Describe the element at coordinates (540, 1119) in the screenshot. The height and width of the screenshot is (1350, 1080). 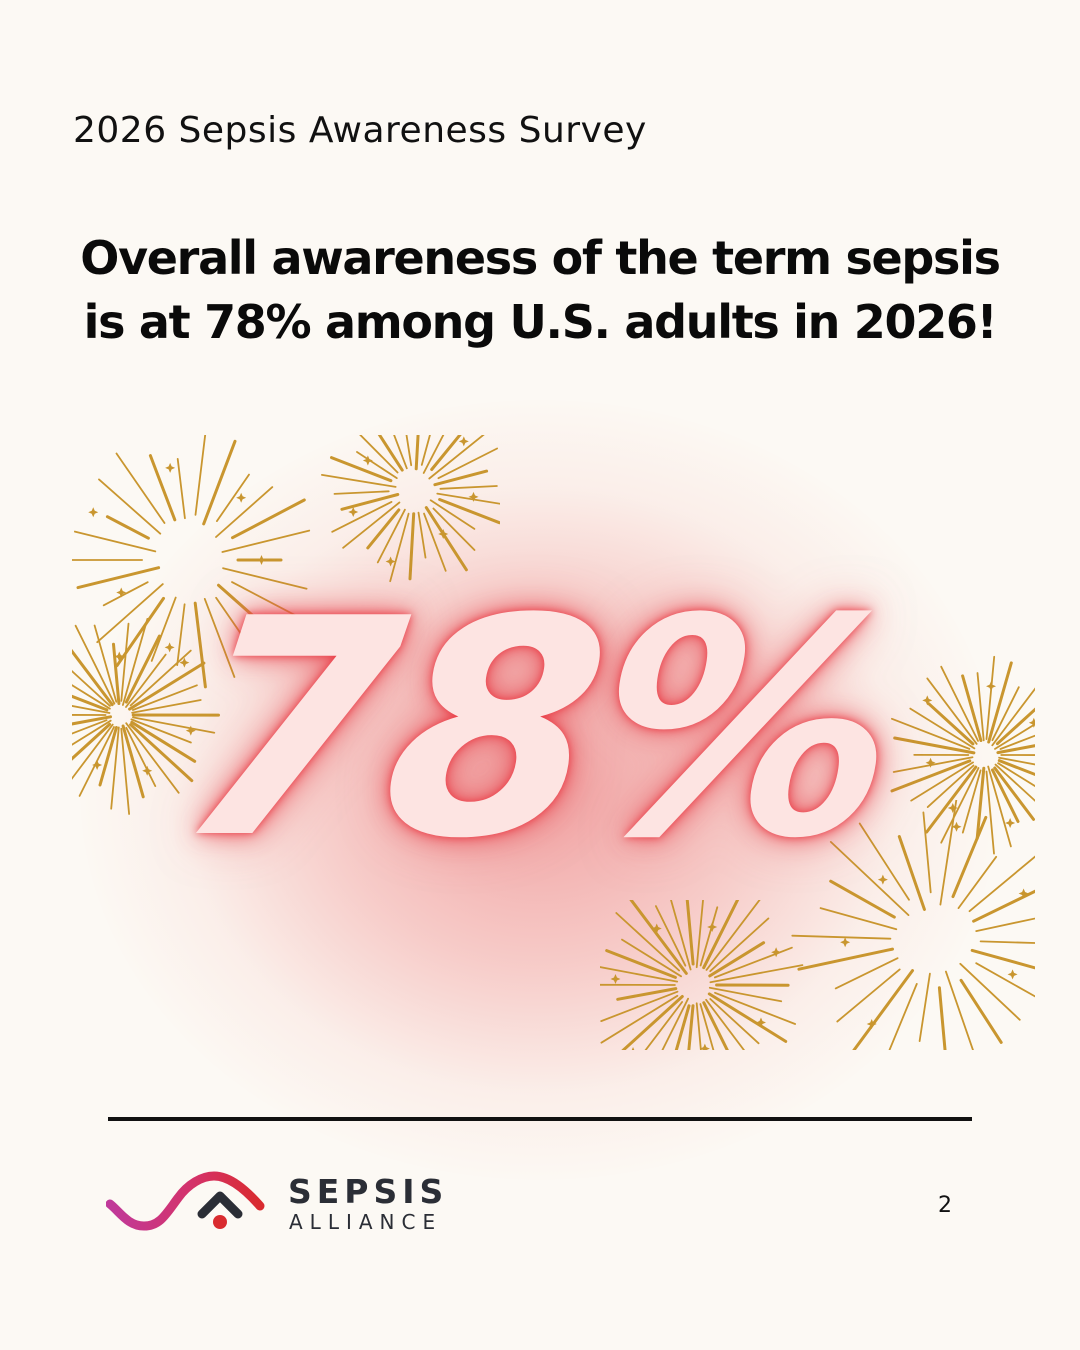
I see `divider-line` at that location.